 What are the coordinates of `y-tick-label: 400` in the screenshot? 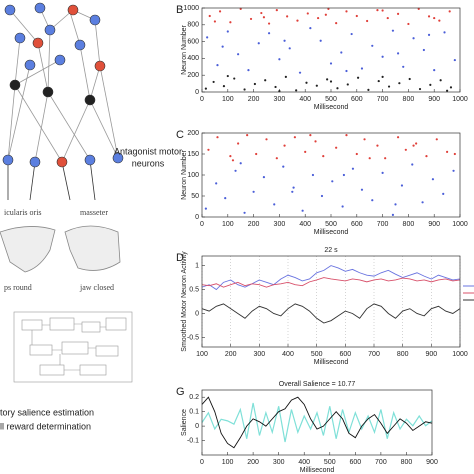 It's located at (193, 58).